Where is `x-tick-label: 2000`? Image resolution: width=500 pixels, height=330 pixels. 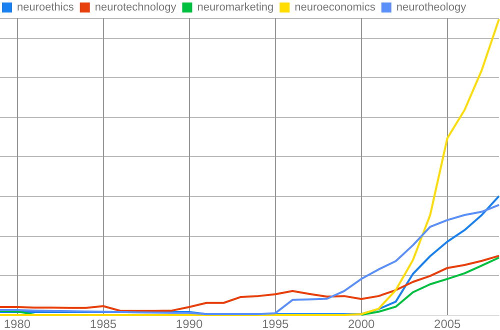
x-tick-label: 2000 is located at coordinates (362, 323).